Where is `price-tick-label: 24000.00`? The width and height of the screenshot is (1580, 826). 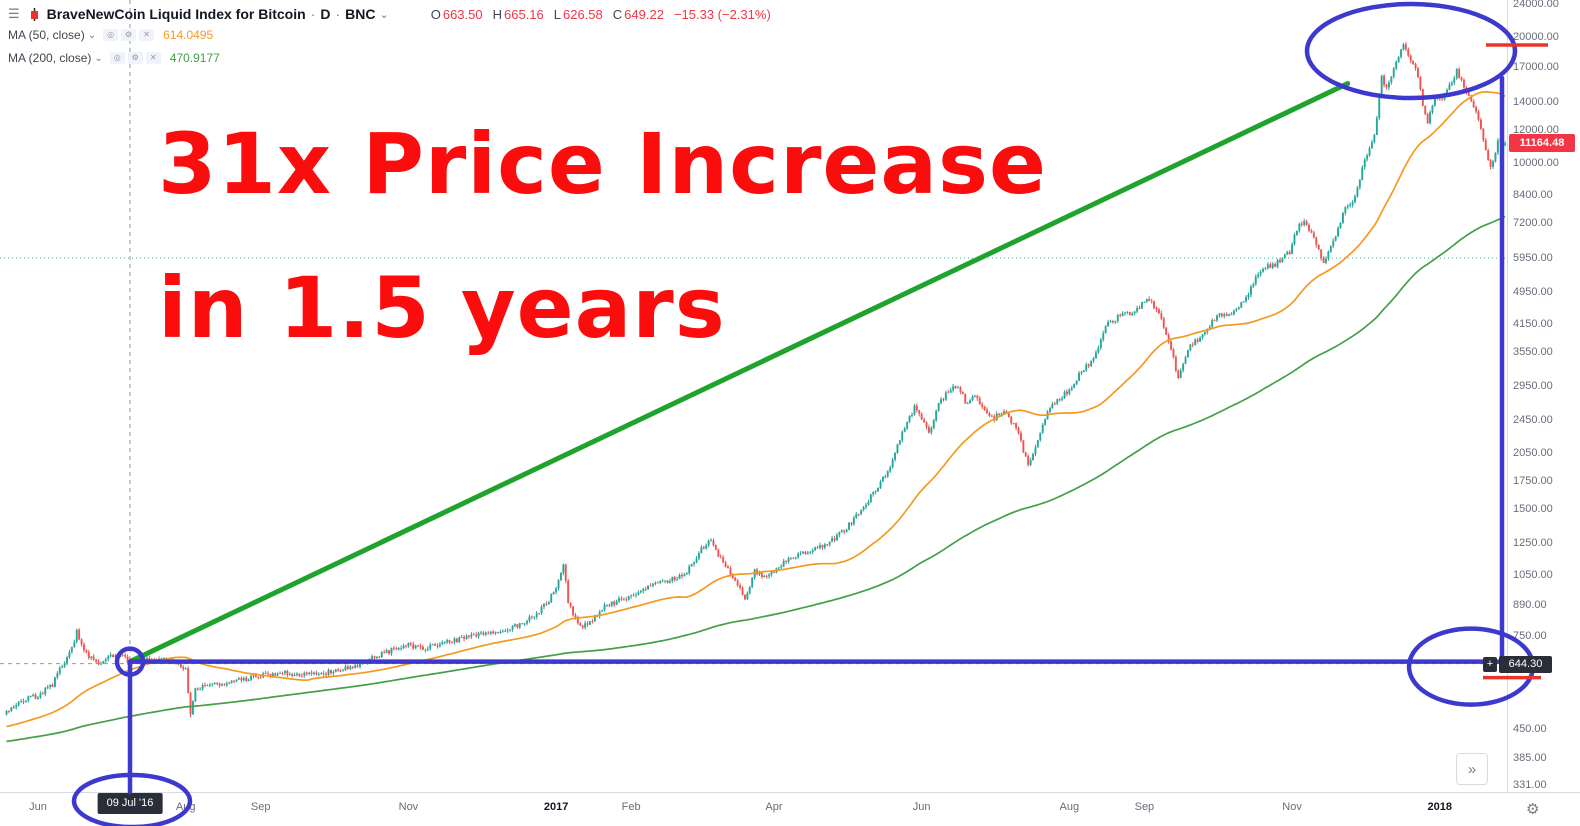
price-tick-label: 24000.00 is located at coordinates (1536, 5).